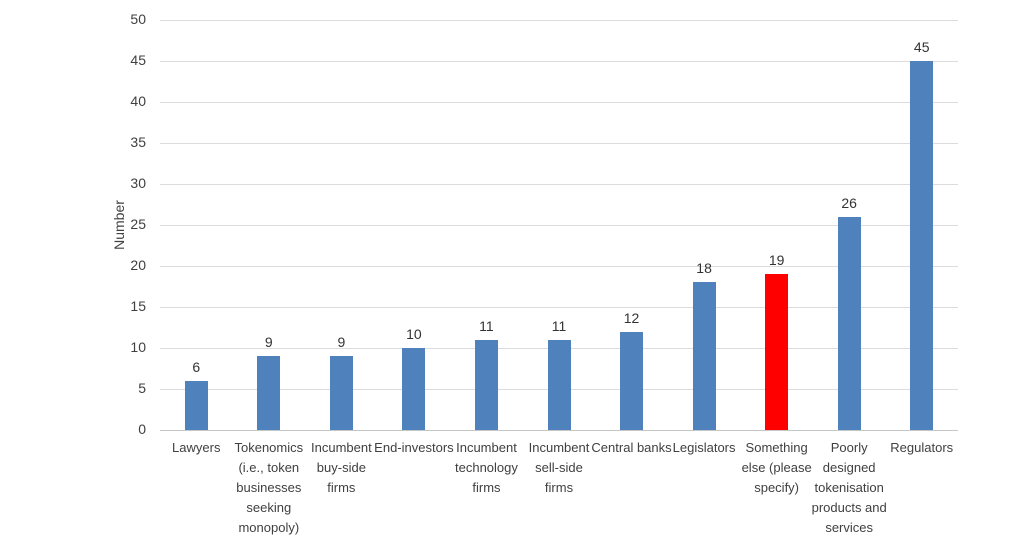 The width and height of the screenshot is (1010, 560). Describe the element at coordinates (341, 467) in the screenshot. I see `category-label-2: Incumbent buy-side firms` at that location.